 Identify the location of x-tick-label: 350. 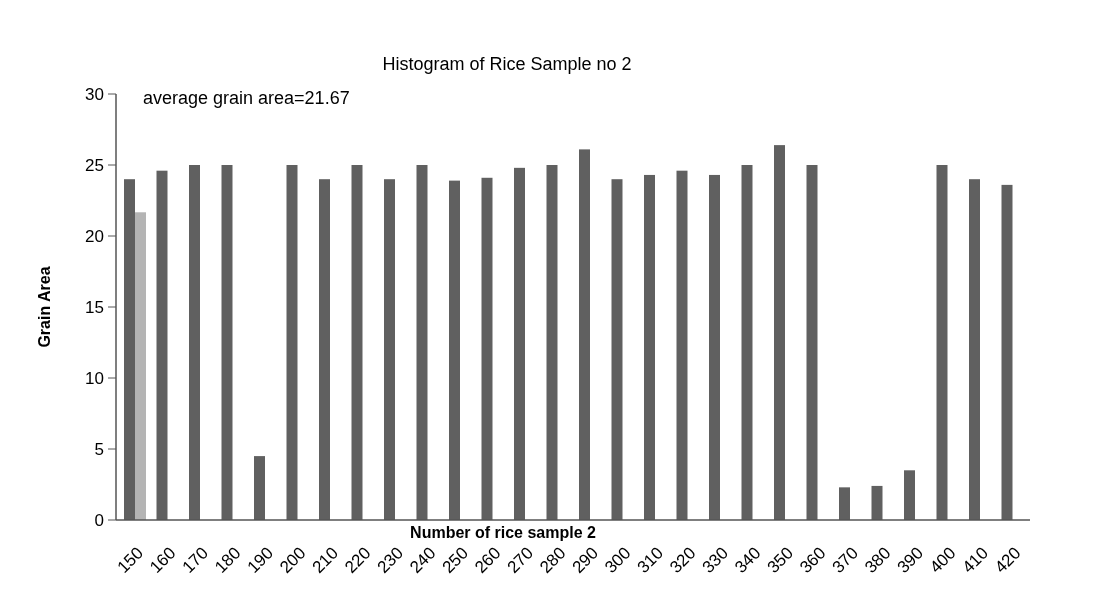
(780, 560).